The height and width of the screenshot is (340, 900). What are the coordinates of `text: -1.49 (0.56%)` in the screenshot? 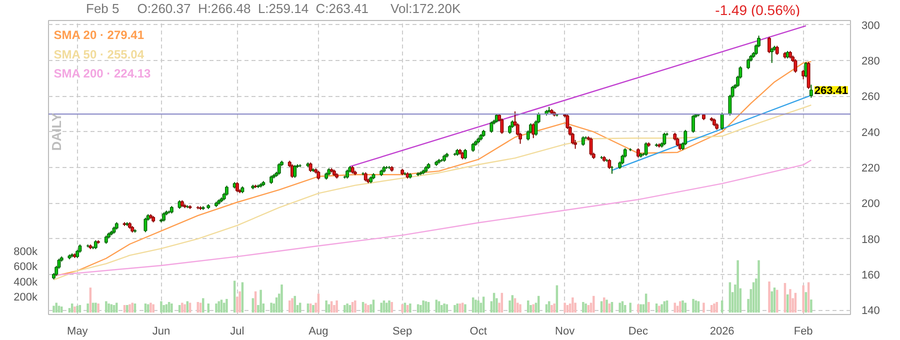 It's located at (757, 10).